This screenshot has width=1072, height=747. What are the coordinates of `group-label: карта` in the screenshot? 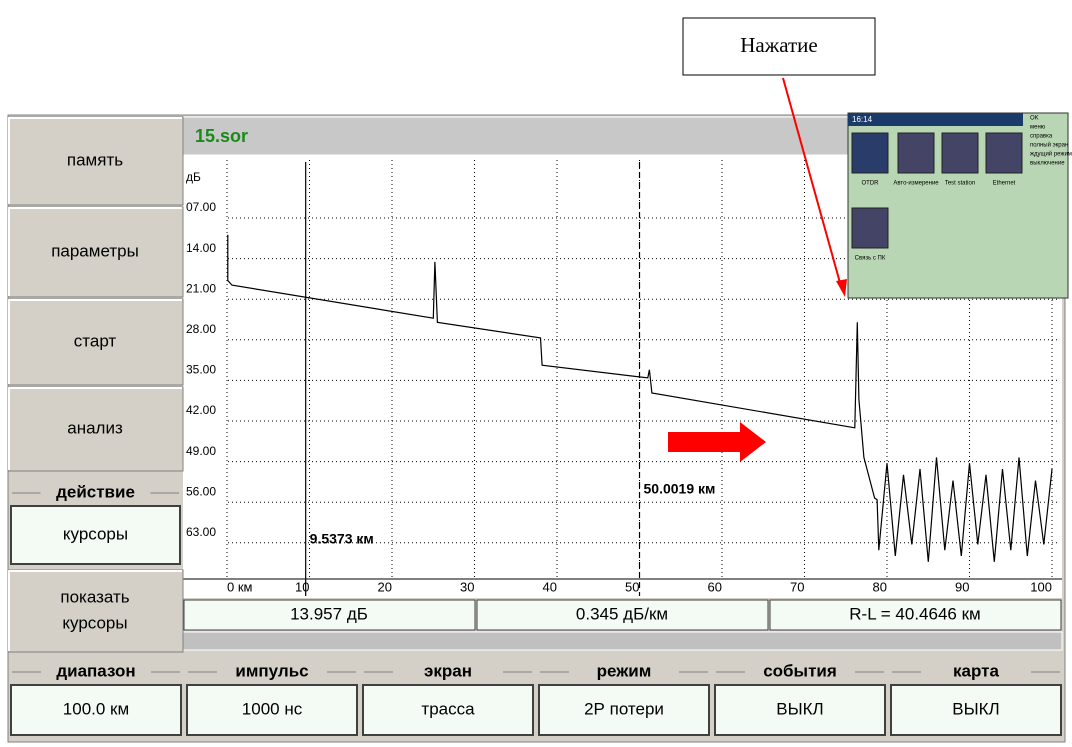 It's located at (976, 670).